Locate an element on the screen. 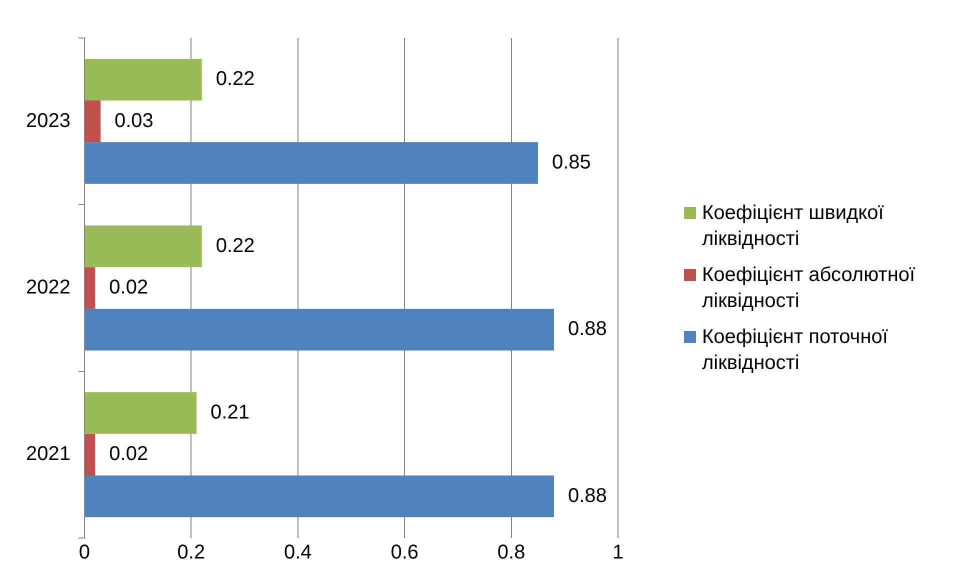 The image size is (955, 577). x-tick-label: 0.2 is located at coordinates (191, 553).